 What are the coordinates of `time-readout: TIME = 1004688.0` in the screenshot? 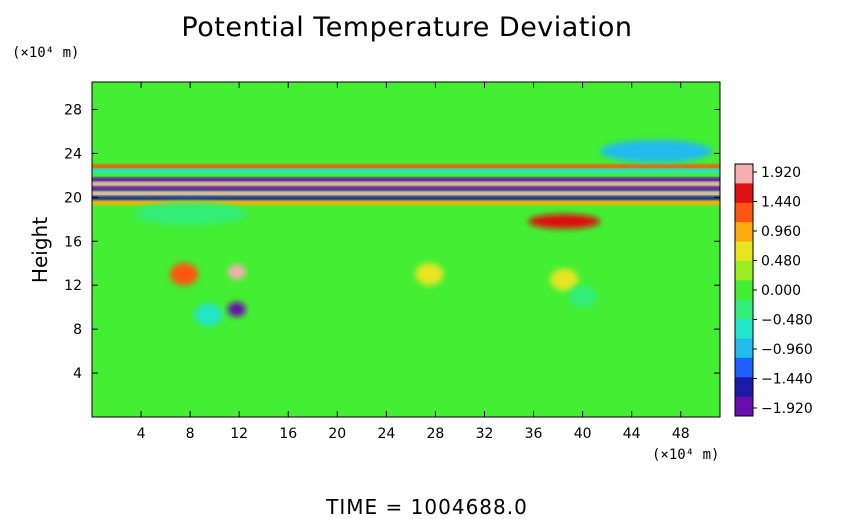 It's located at (427, 507).